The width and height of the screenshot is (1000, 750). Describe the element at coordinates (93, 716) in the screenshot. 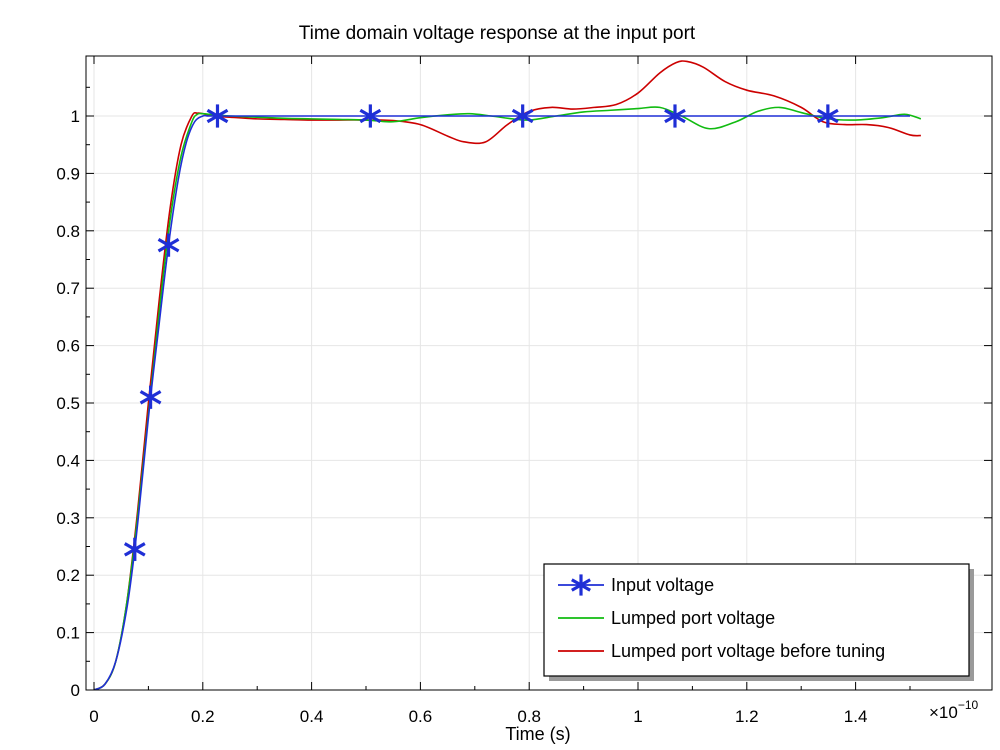

I see `x-tick-label: 0` at that location.